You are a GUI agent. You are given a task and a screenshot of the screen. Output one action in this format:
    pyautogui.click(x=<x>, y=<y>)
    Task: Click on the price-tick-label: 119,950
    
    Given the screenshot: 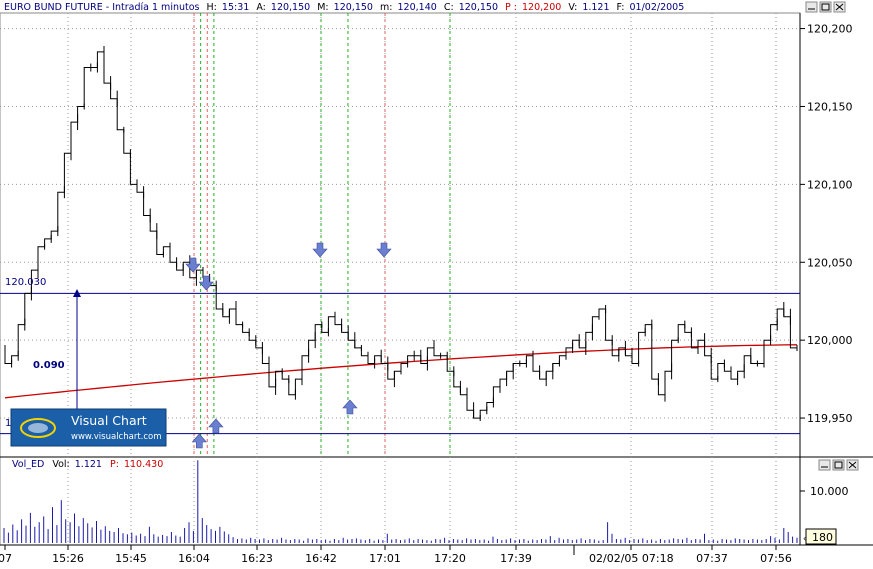 What is the action you would take?
    pyautogui.click(x=830, y=418)
    